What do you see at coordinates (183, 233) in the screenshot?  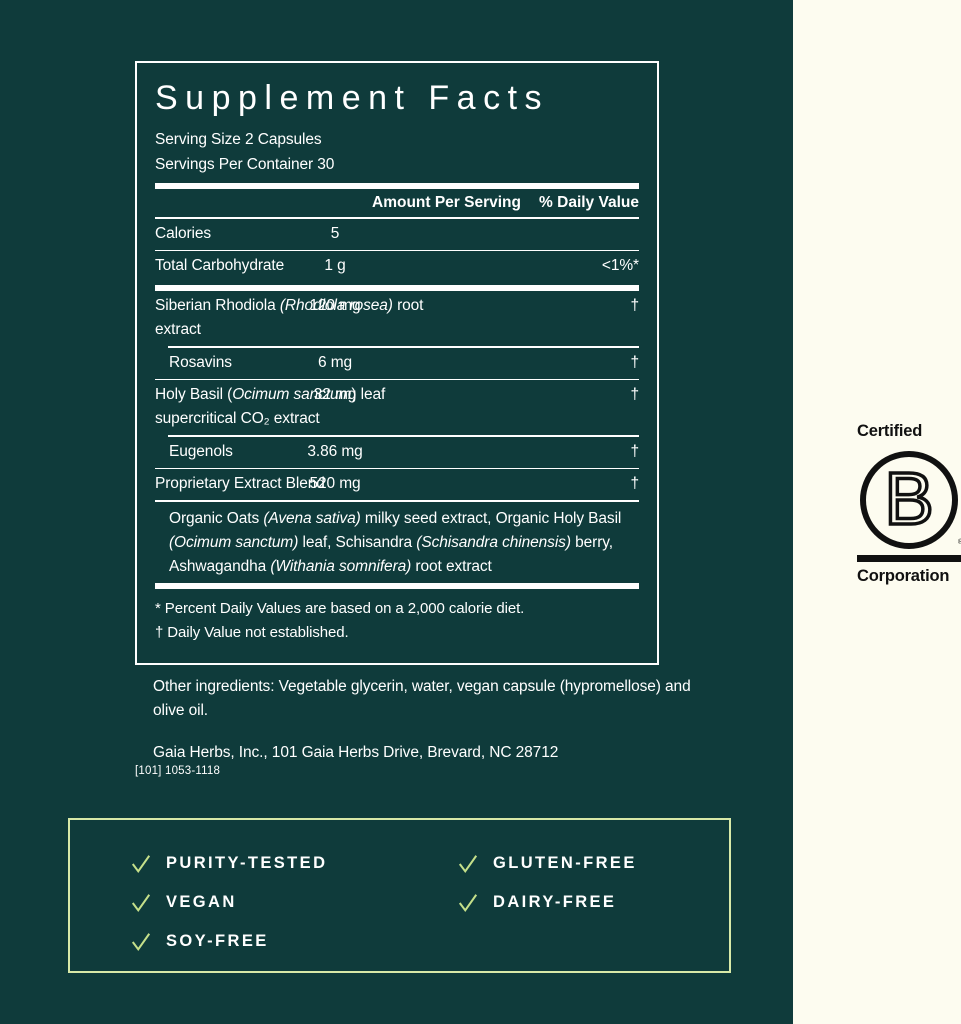 I see `nutrient-name: Calories` at bounding box center [183, 233].